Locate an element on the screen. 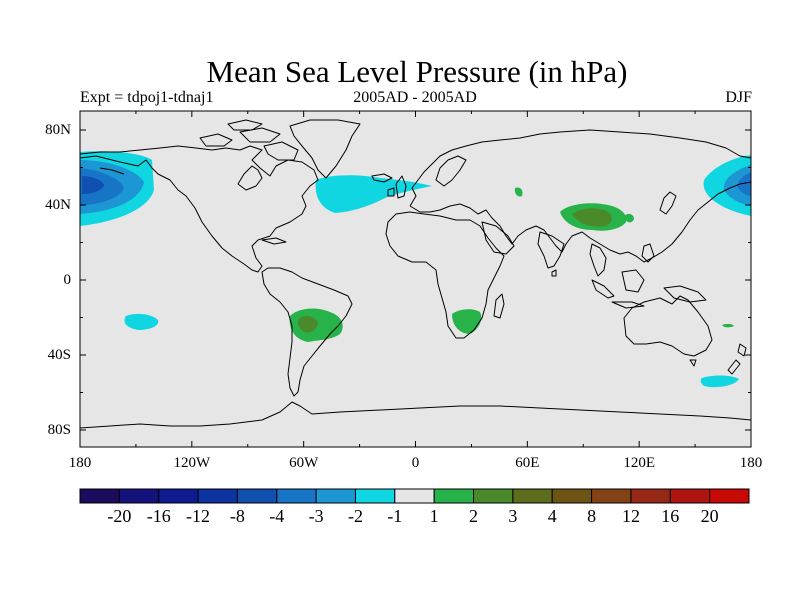 This screenshot has width=800, height=600. anomaly-south-pacific is located at coordinates (141, 321).